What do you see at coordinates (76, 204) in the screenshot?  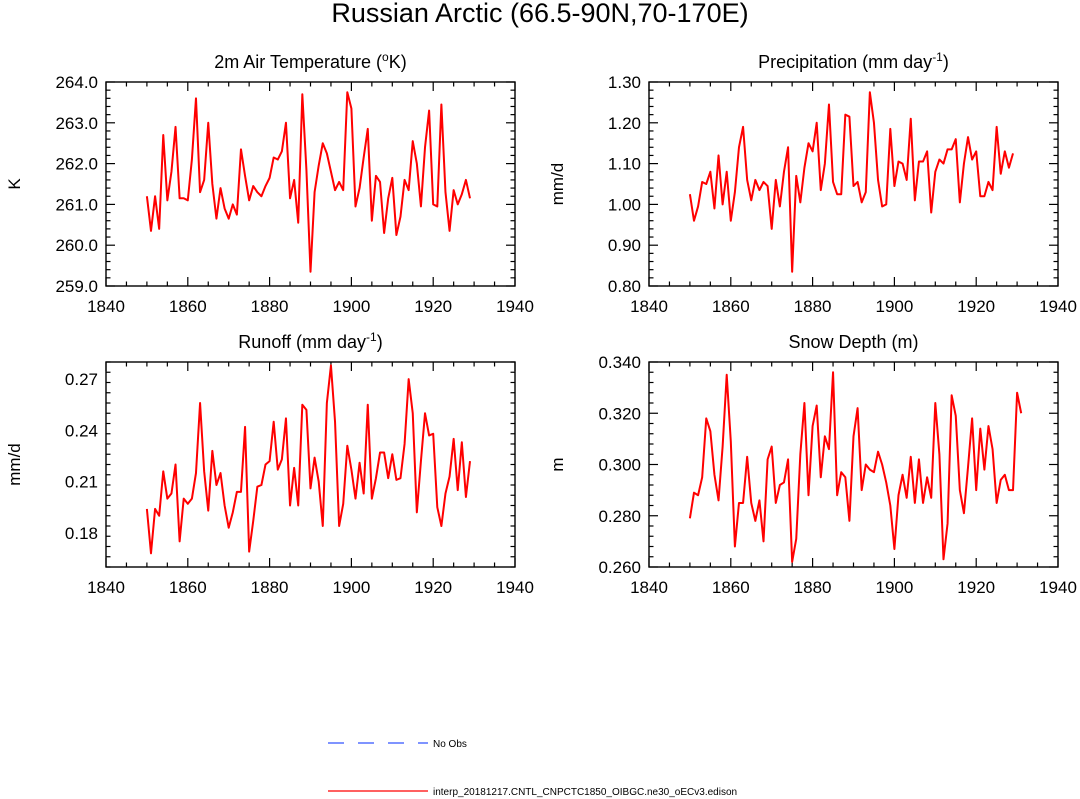 I see `y-tick-label: 261.0` at bounding box center [76, 204].